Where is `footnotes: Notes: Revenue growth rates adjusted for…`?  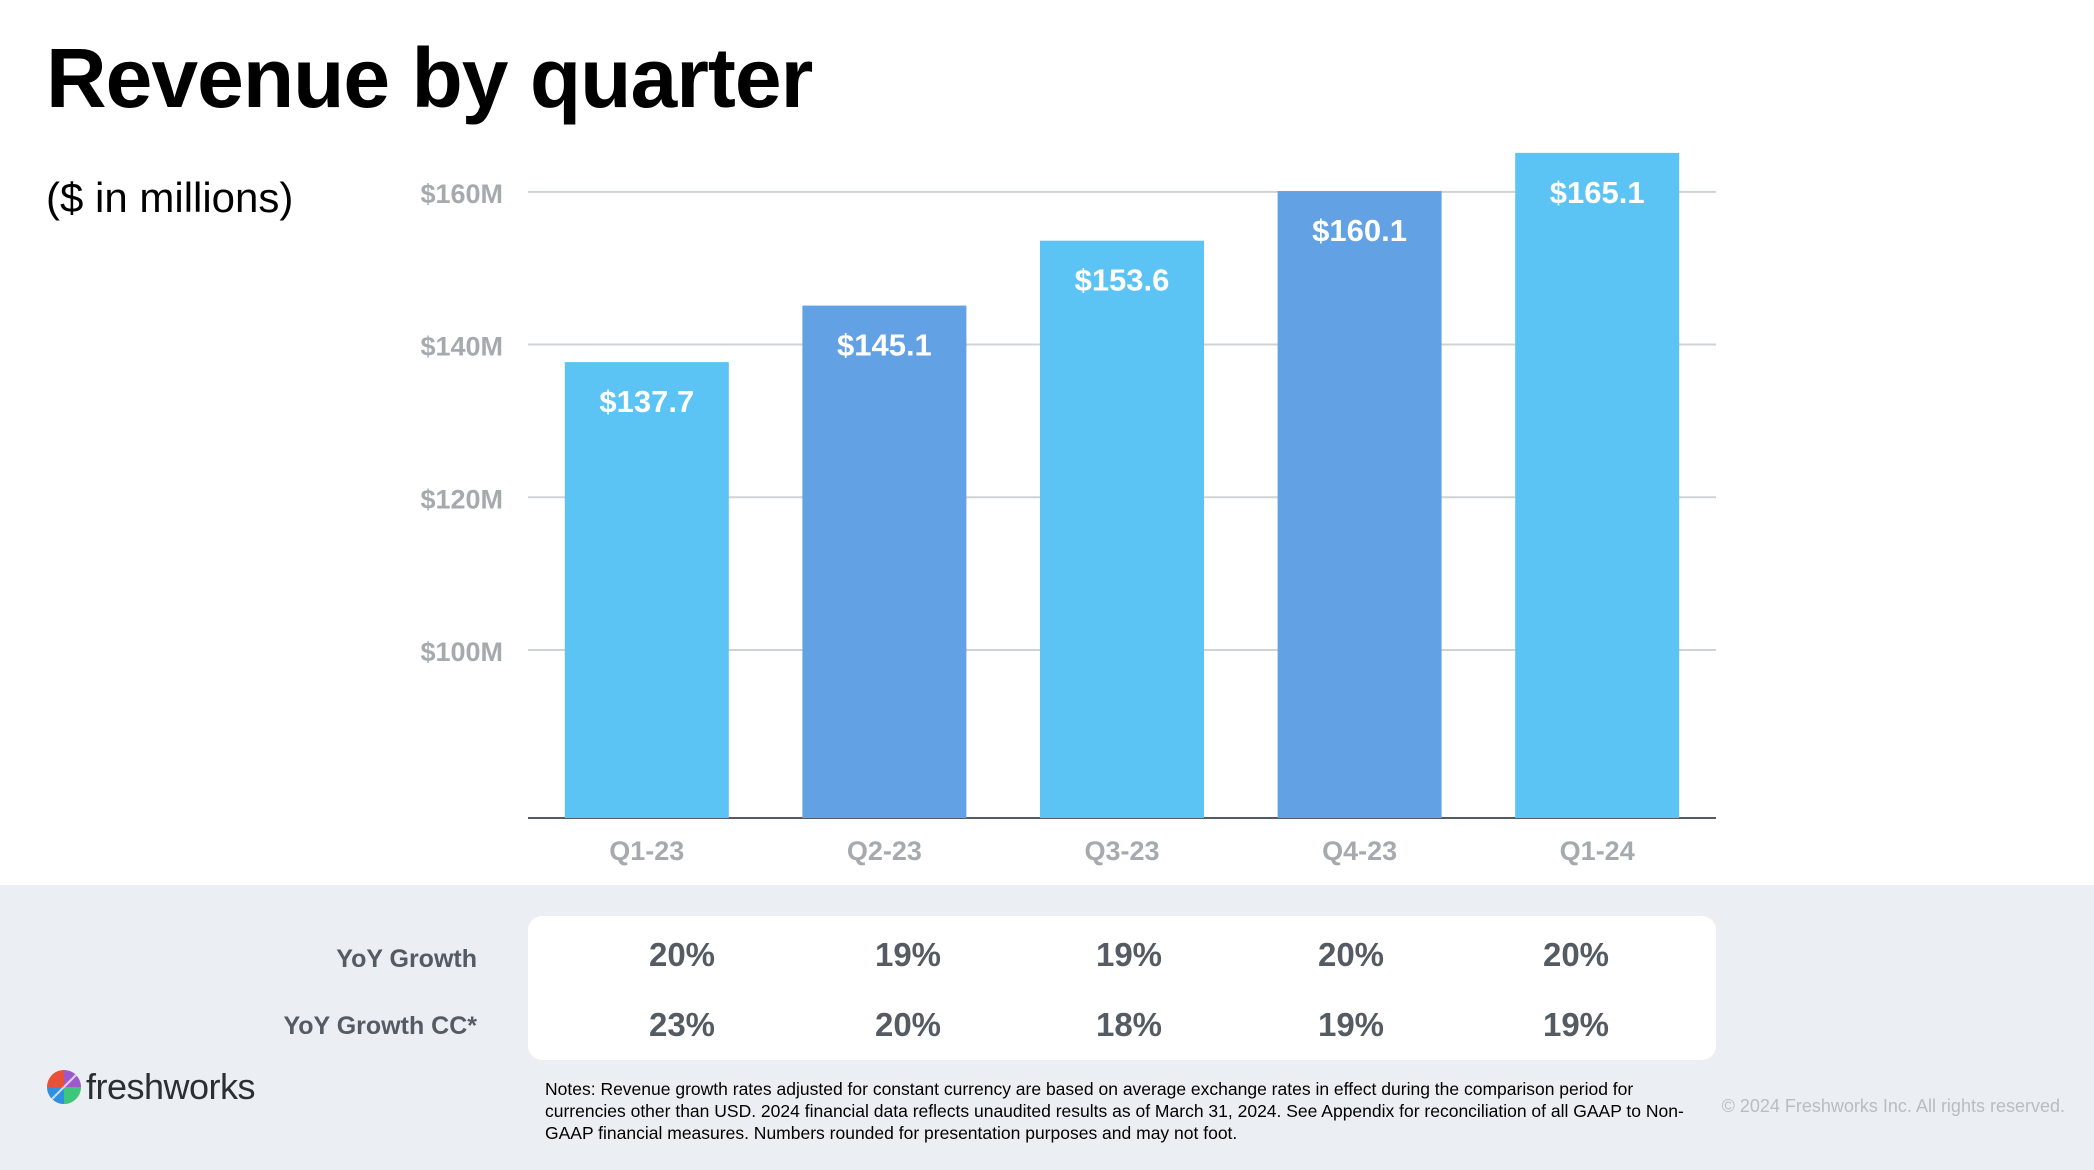 footnotes: Notes: Revenue growth rates adjusted for… is located at coordinates (1114, 1111).